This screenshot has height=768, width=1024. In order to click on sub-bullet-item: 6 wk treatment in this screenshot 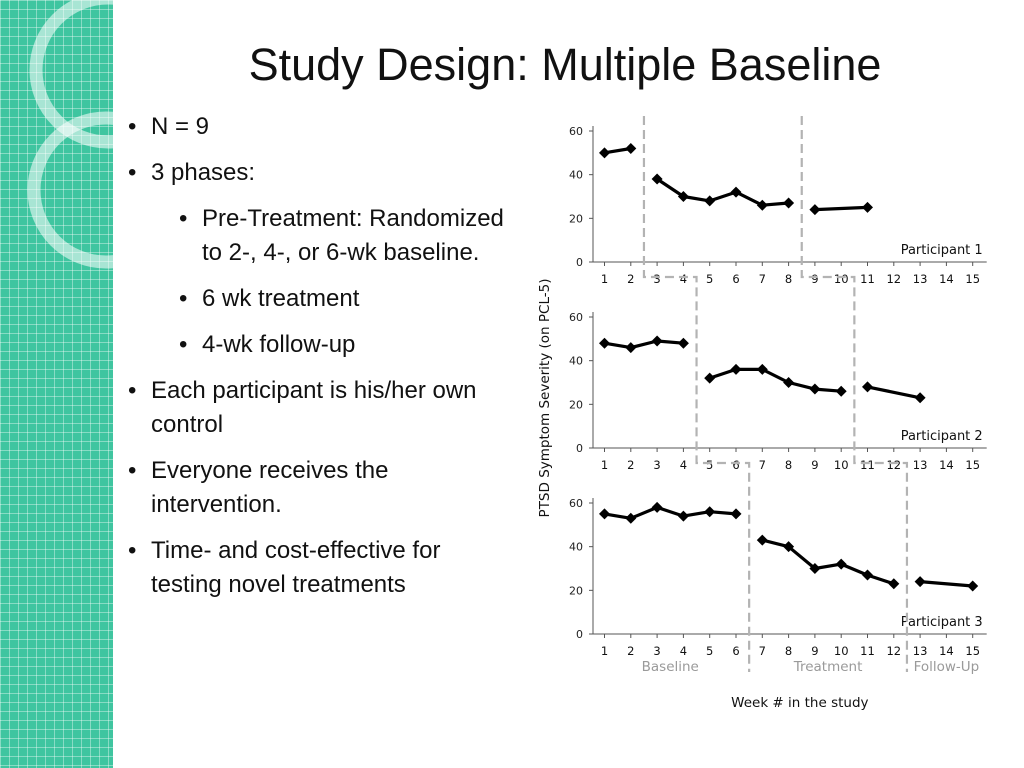, I will do `click(346, 299)`.